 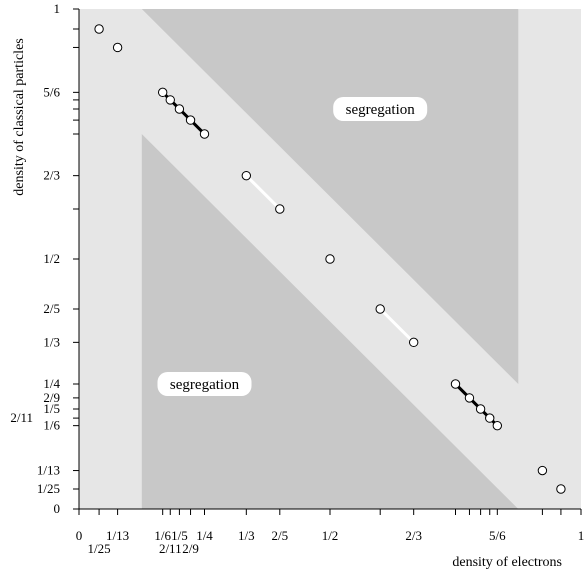 What do you see at coordinates (79, 535) in the screenshot?
I see `x-tick-label: 0` at bounding box center [79, 535].